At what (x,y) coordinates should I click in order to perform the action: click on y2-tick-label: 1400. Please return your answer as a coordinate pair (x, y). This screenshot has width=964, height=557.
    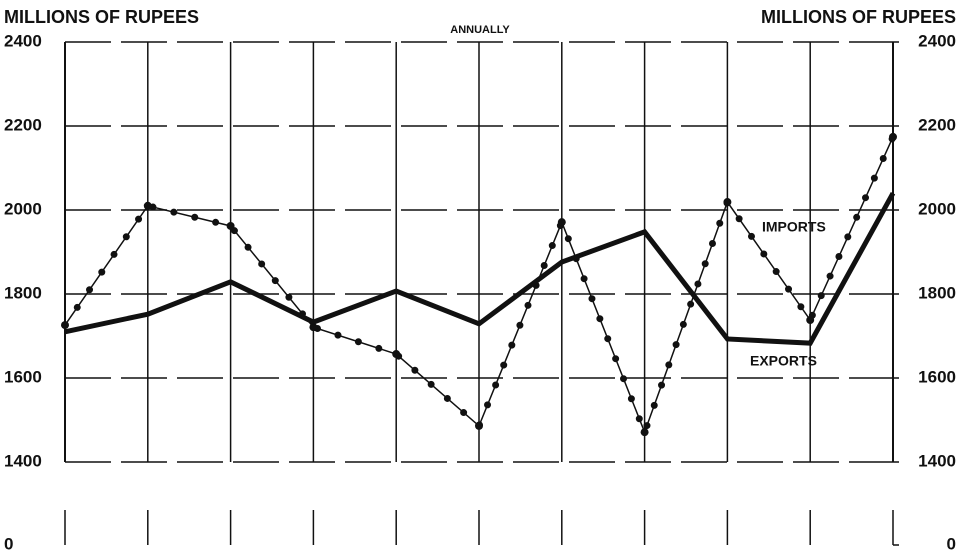
    Looking at the image, I should click on (937, 460).